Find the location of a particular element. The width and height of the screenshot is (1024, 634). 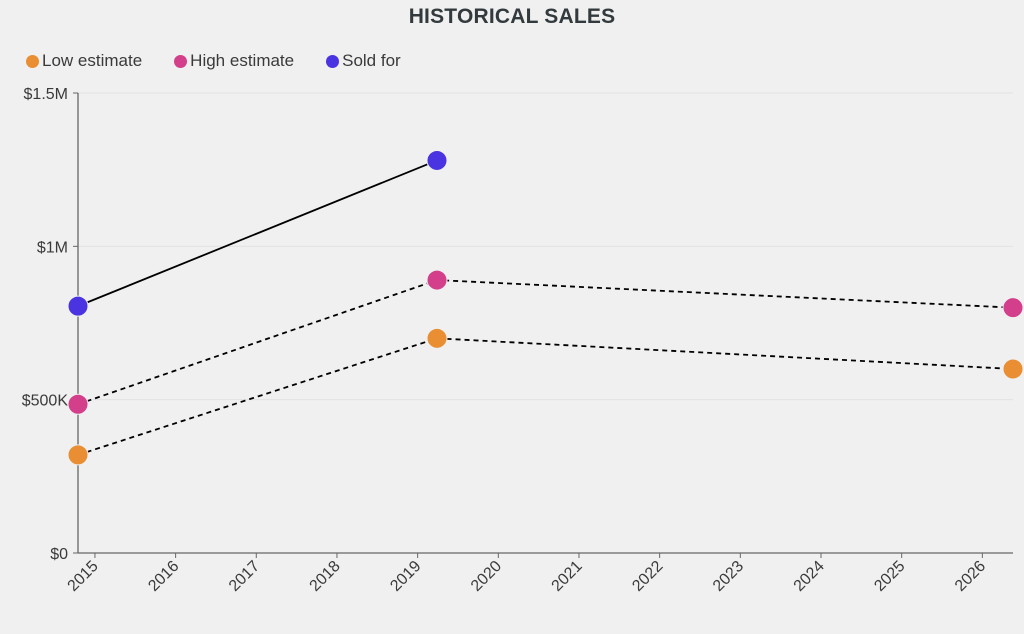

x-tick-label: 2019 is located at coordinates (405, 576).